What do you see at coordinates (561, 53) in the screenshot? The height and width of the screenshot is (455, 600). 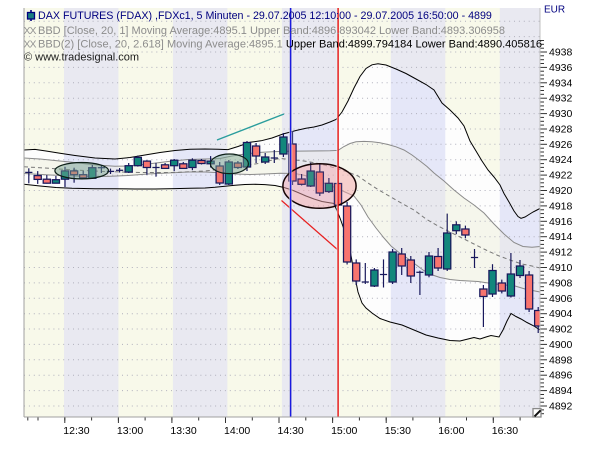 I see `svg-text: 4938` at bounding box center [561, 53].